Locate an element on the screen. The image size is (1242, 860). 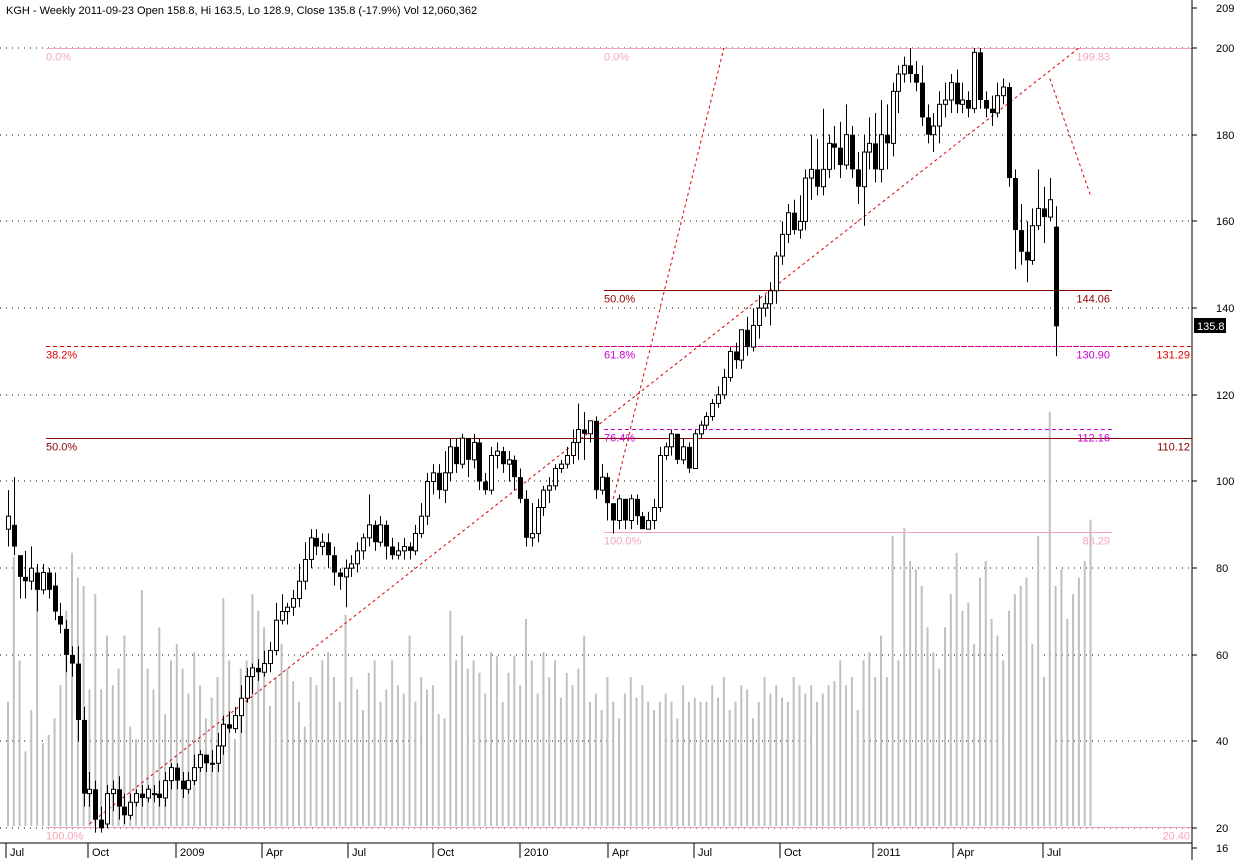
fib-price-label: 144.06 is located at coordinates (1093, 300).